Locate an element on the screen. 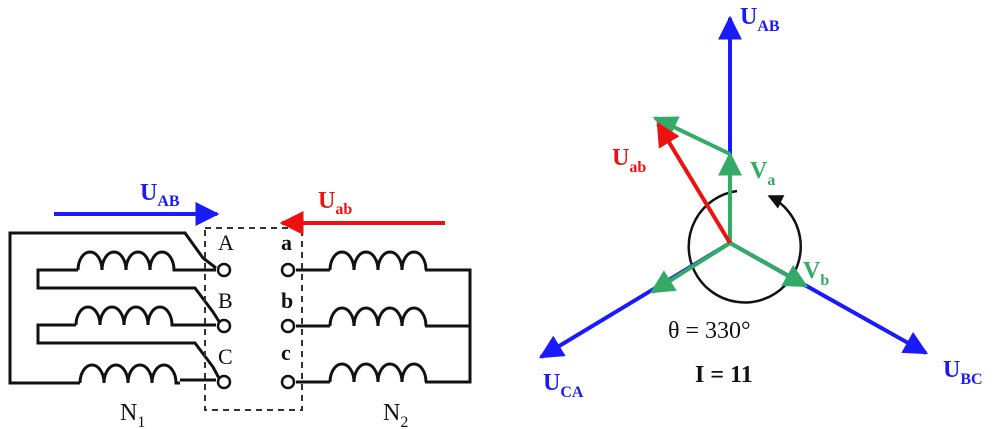  primary-winding-label: N1 is located at coordinates (132, 414).